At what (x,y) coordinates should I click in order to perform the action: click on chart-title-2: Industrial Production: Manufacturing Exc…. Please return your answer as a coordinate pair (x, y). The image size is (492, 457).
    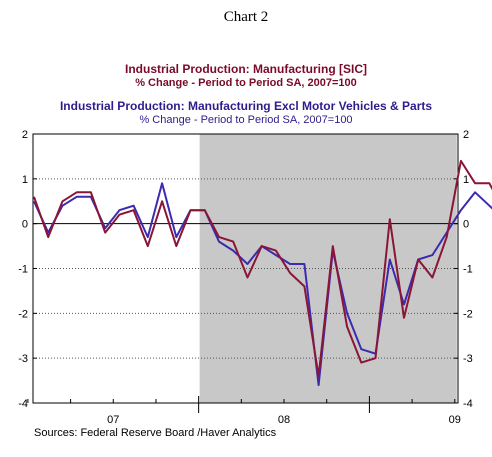
    Looking at the image, I should click on (246, 106).